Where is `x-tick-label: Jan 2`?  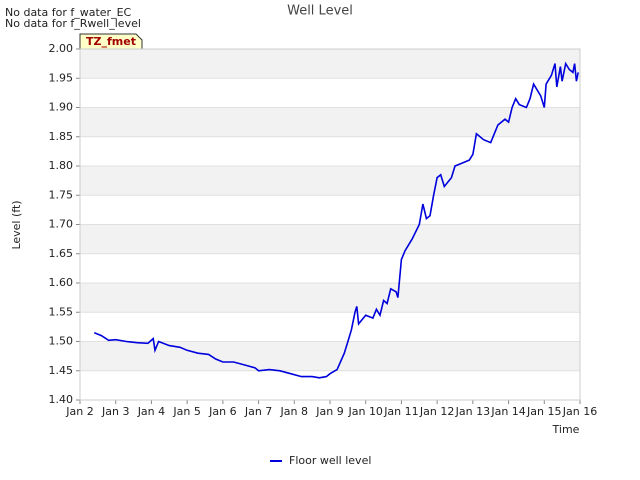 x-tick-label: Jan 2 is located at coordinates (79, 411).